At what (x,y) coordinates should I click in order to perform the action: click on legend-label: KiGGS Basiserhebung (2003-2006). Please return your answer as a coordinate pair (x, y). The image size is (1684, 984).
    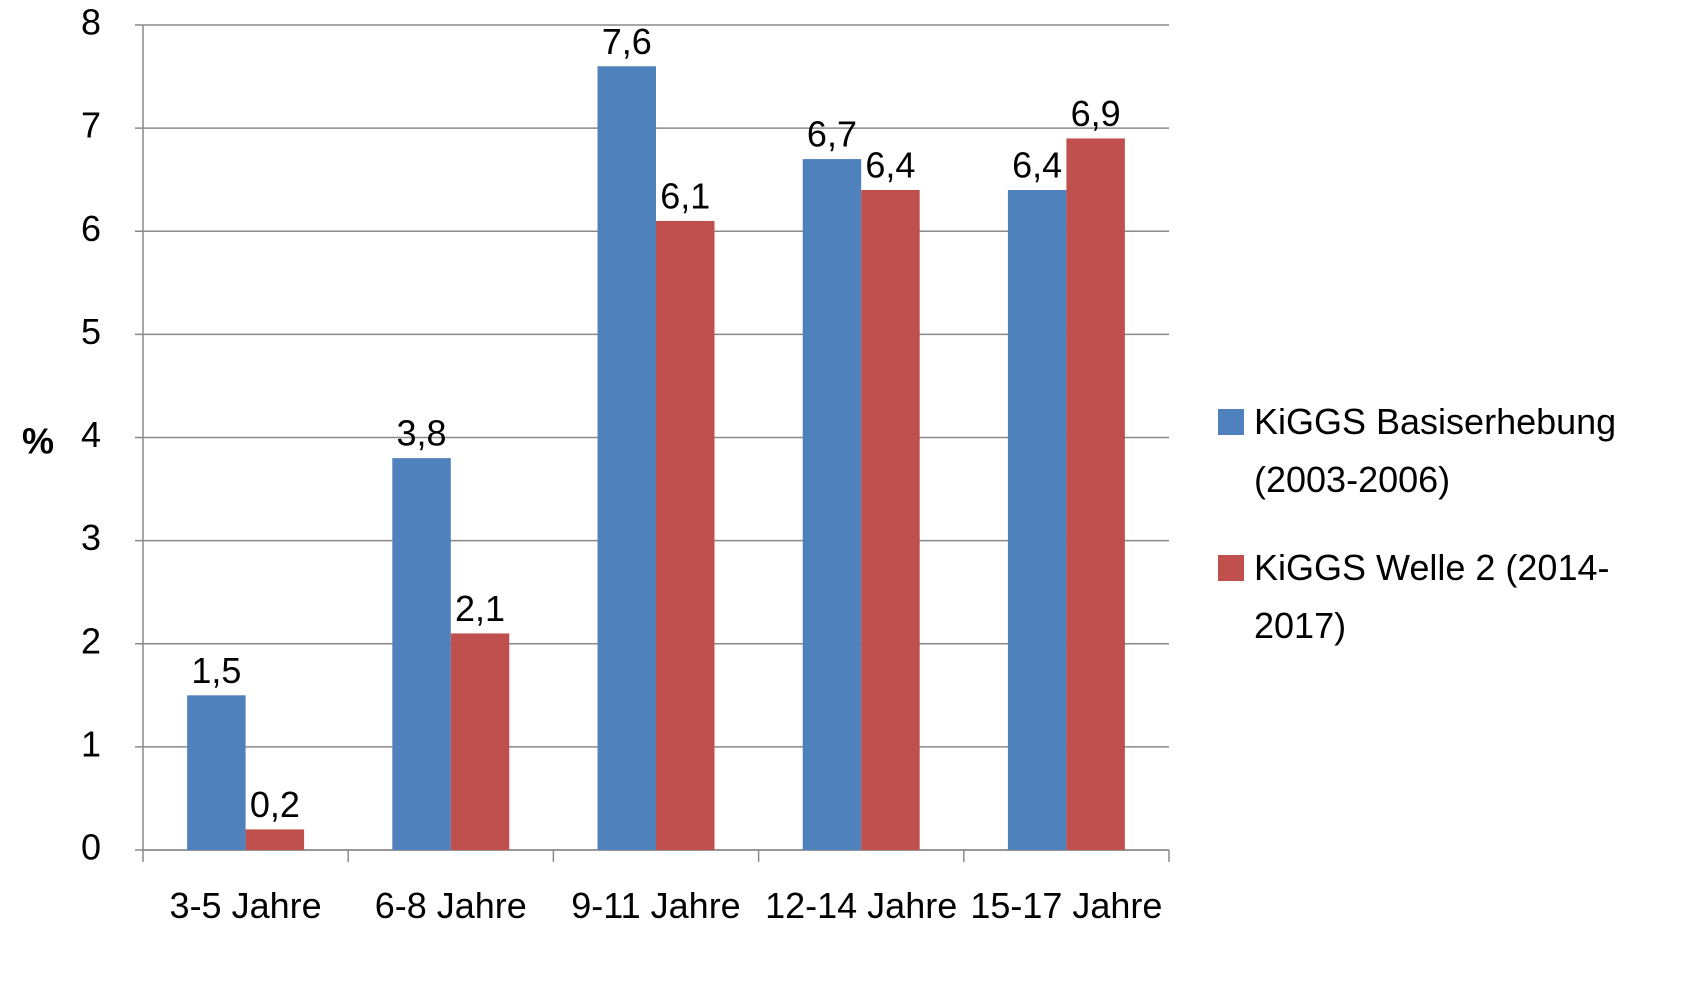
    Looking at the image, I should click on (1435, 450).